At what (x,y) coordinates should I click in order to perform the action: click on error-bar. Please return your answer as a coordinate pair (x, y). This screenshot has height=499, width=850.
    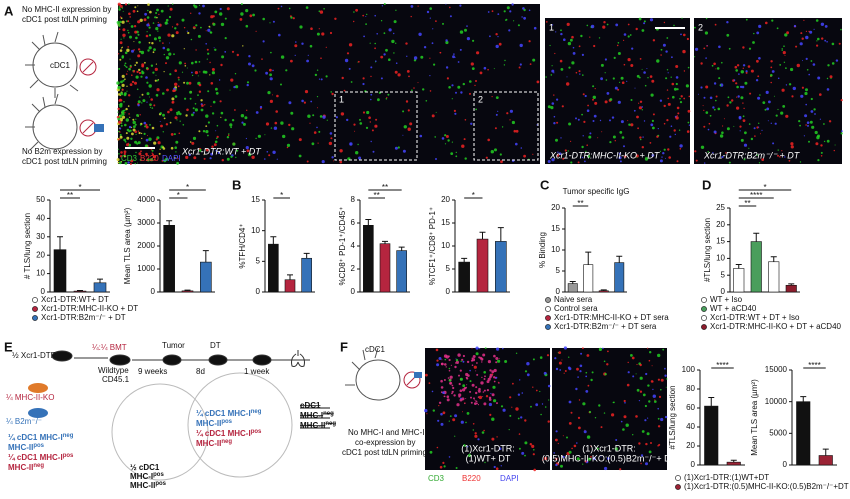
    Looking at the image, I should click on (619, 259).